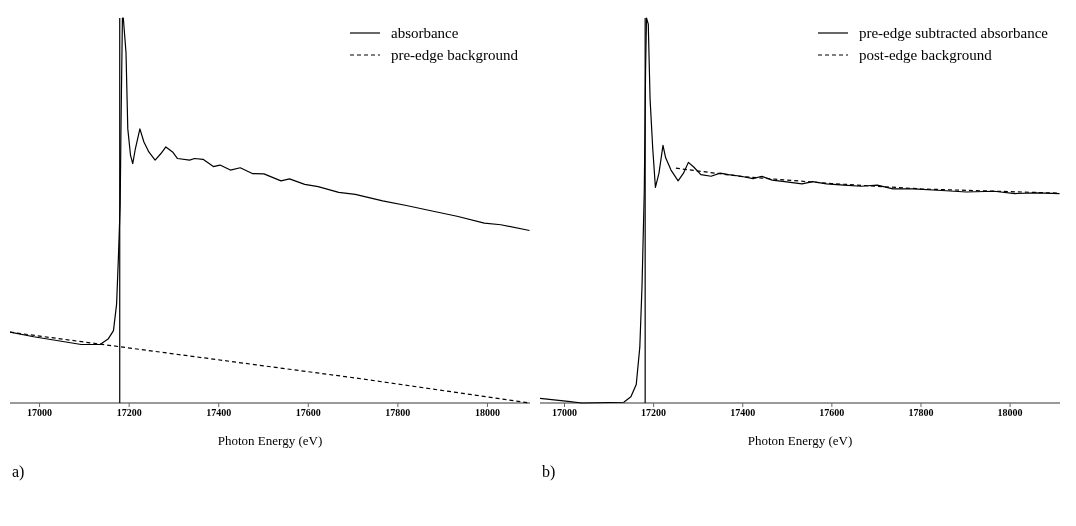 The image size is (1076, 526). I want to click on text: a), so click(18, 472).